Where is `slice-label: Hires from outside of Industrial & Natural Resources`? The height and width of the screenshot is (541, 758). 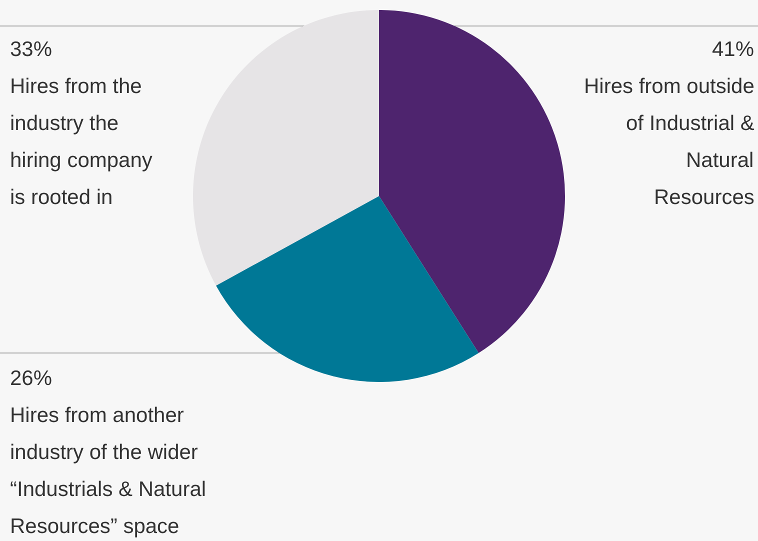 slice-label: Hires from outside of Industrial & Natural Resources is located at coordinates (669, 142).